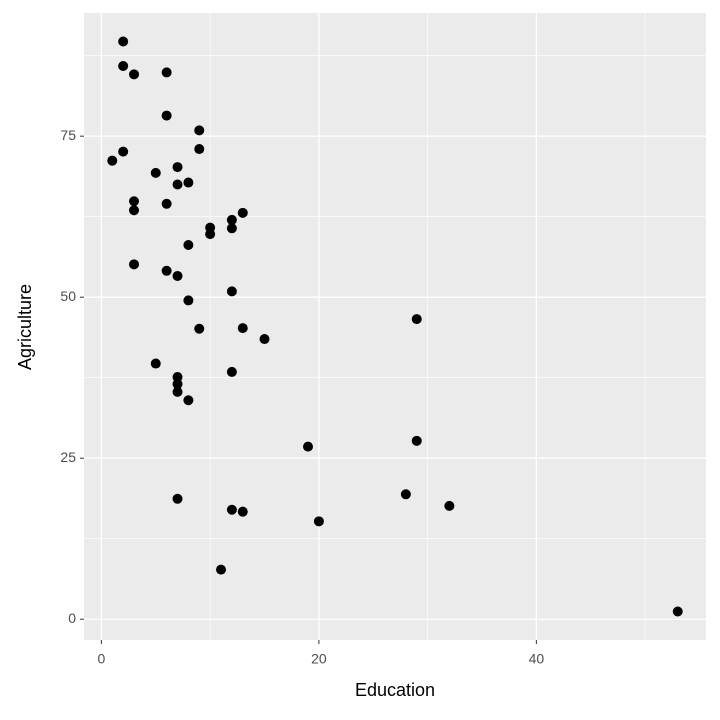 The height and width of the screenshot is (720, 720). I want to click on x-tick-label: 0, so click(102, 659).